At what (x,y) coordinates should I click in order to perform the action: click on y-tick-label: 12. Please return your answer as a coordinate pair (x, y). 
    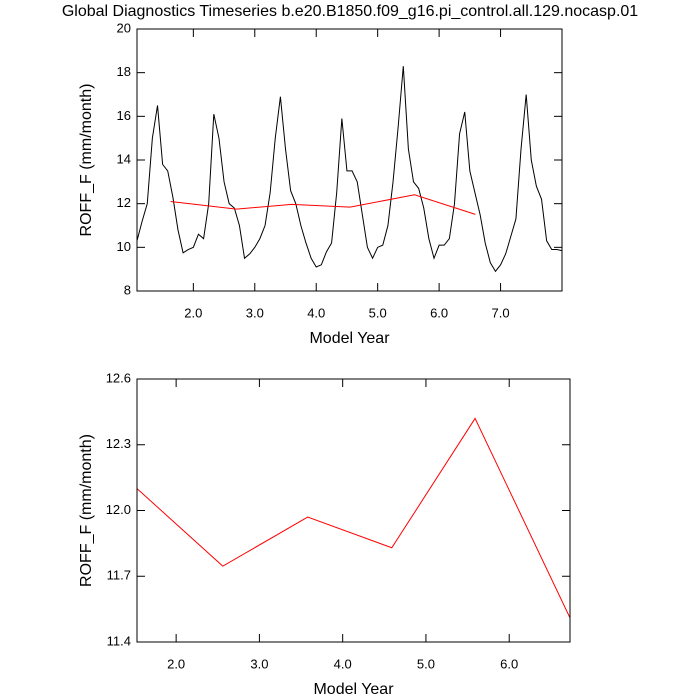
    Looking at the image, I should click on (124, 202).